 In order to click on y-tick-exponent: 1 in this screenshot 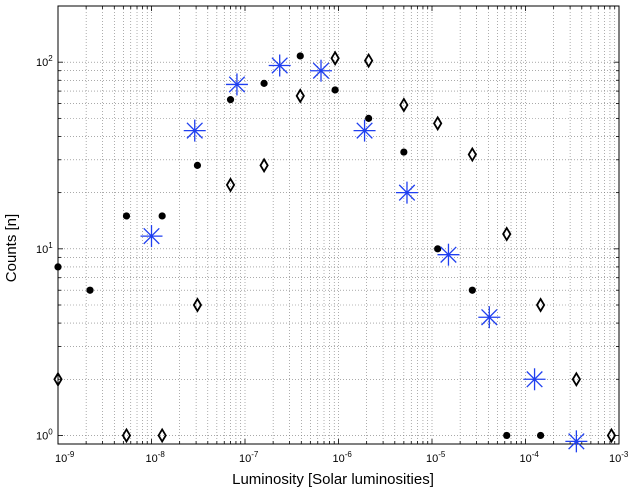, I will do `click(50, 245)`.